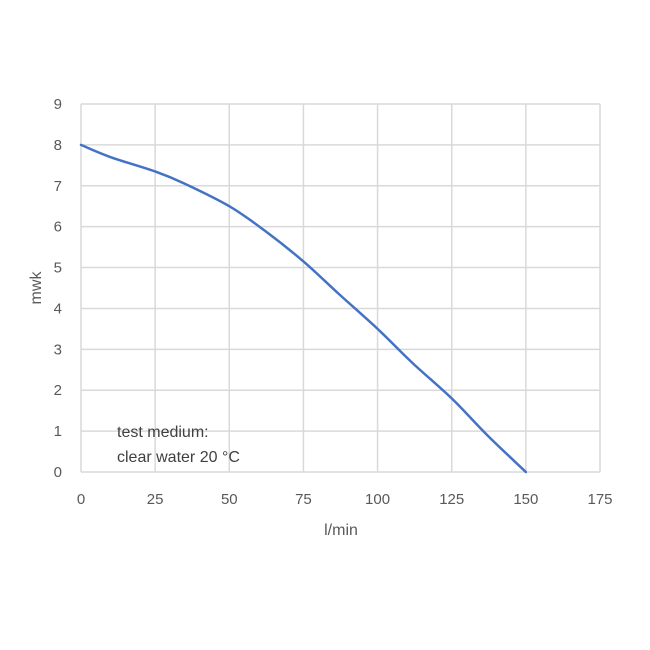 The image size is (650, 650). I want to click on y-tick-label: 6, so click(58, 227).